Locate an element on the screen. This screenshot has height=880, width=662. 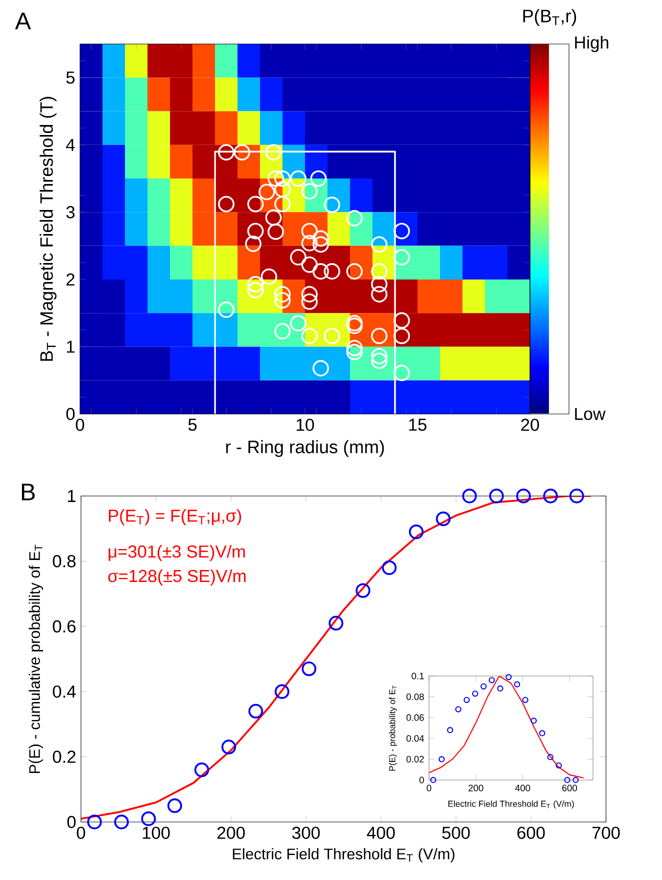
y-axis-title: P(E) - cumulative probability of E$_{T}$ is located at coordinates (36, 658).